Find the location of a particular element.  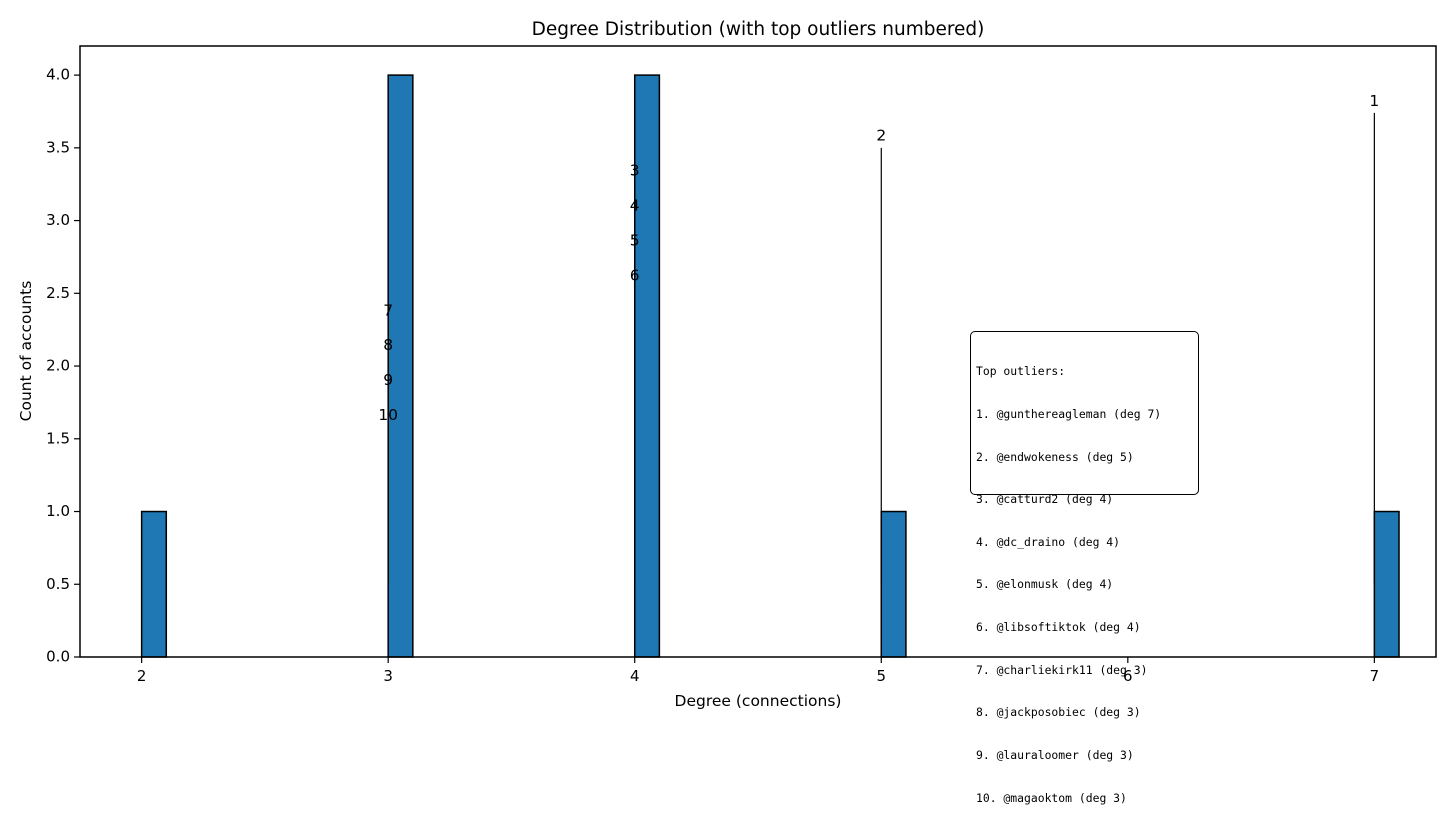

outlier-marker-5: 5 is located at coordinates (635, 240).